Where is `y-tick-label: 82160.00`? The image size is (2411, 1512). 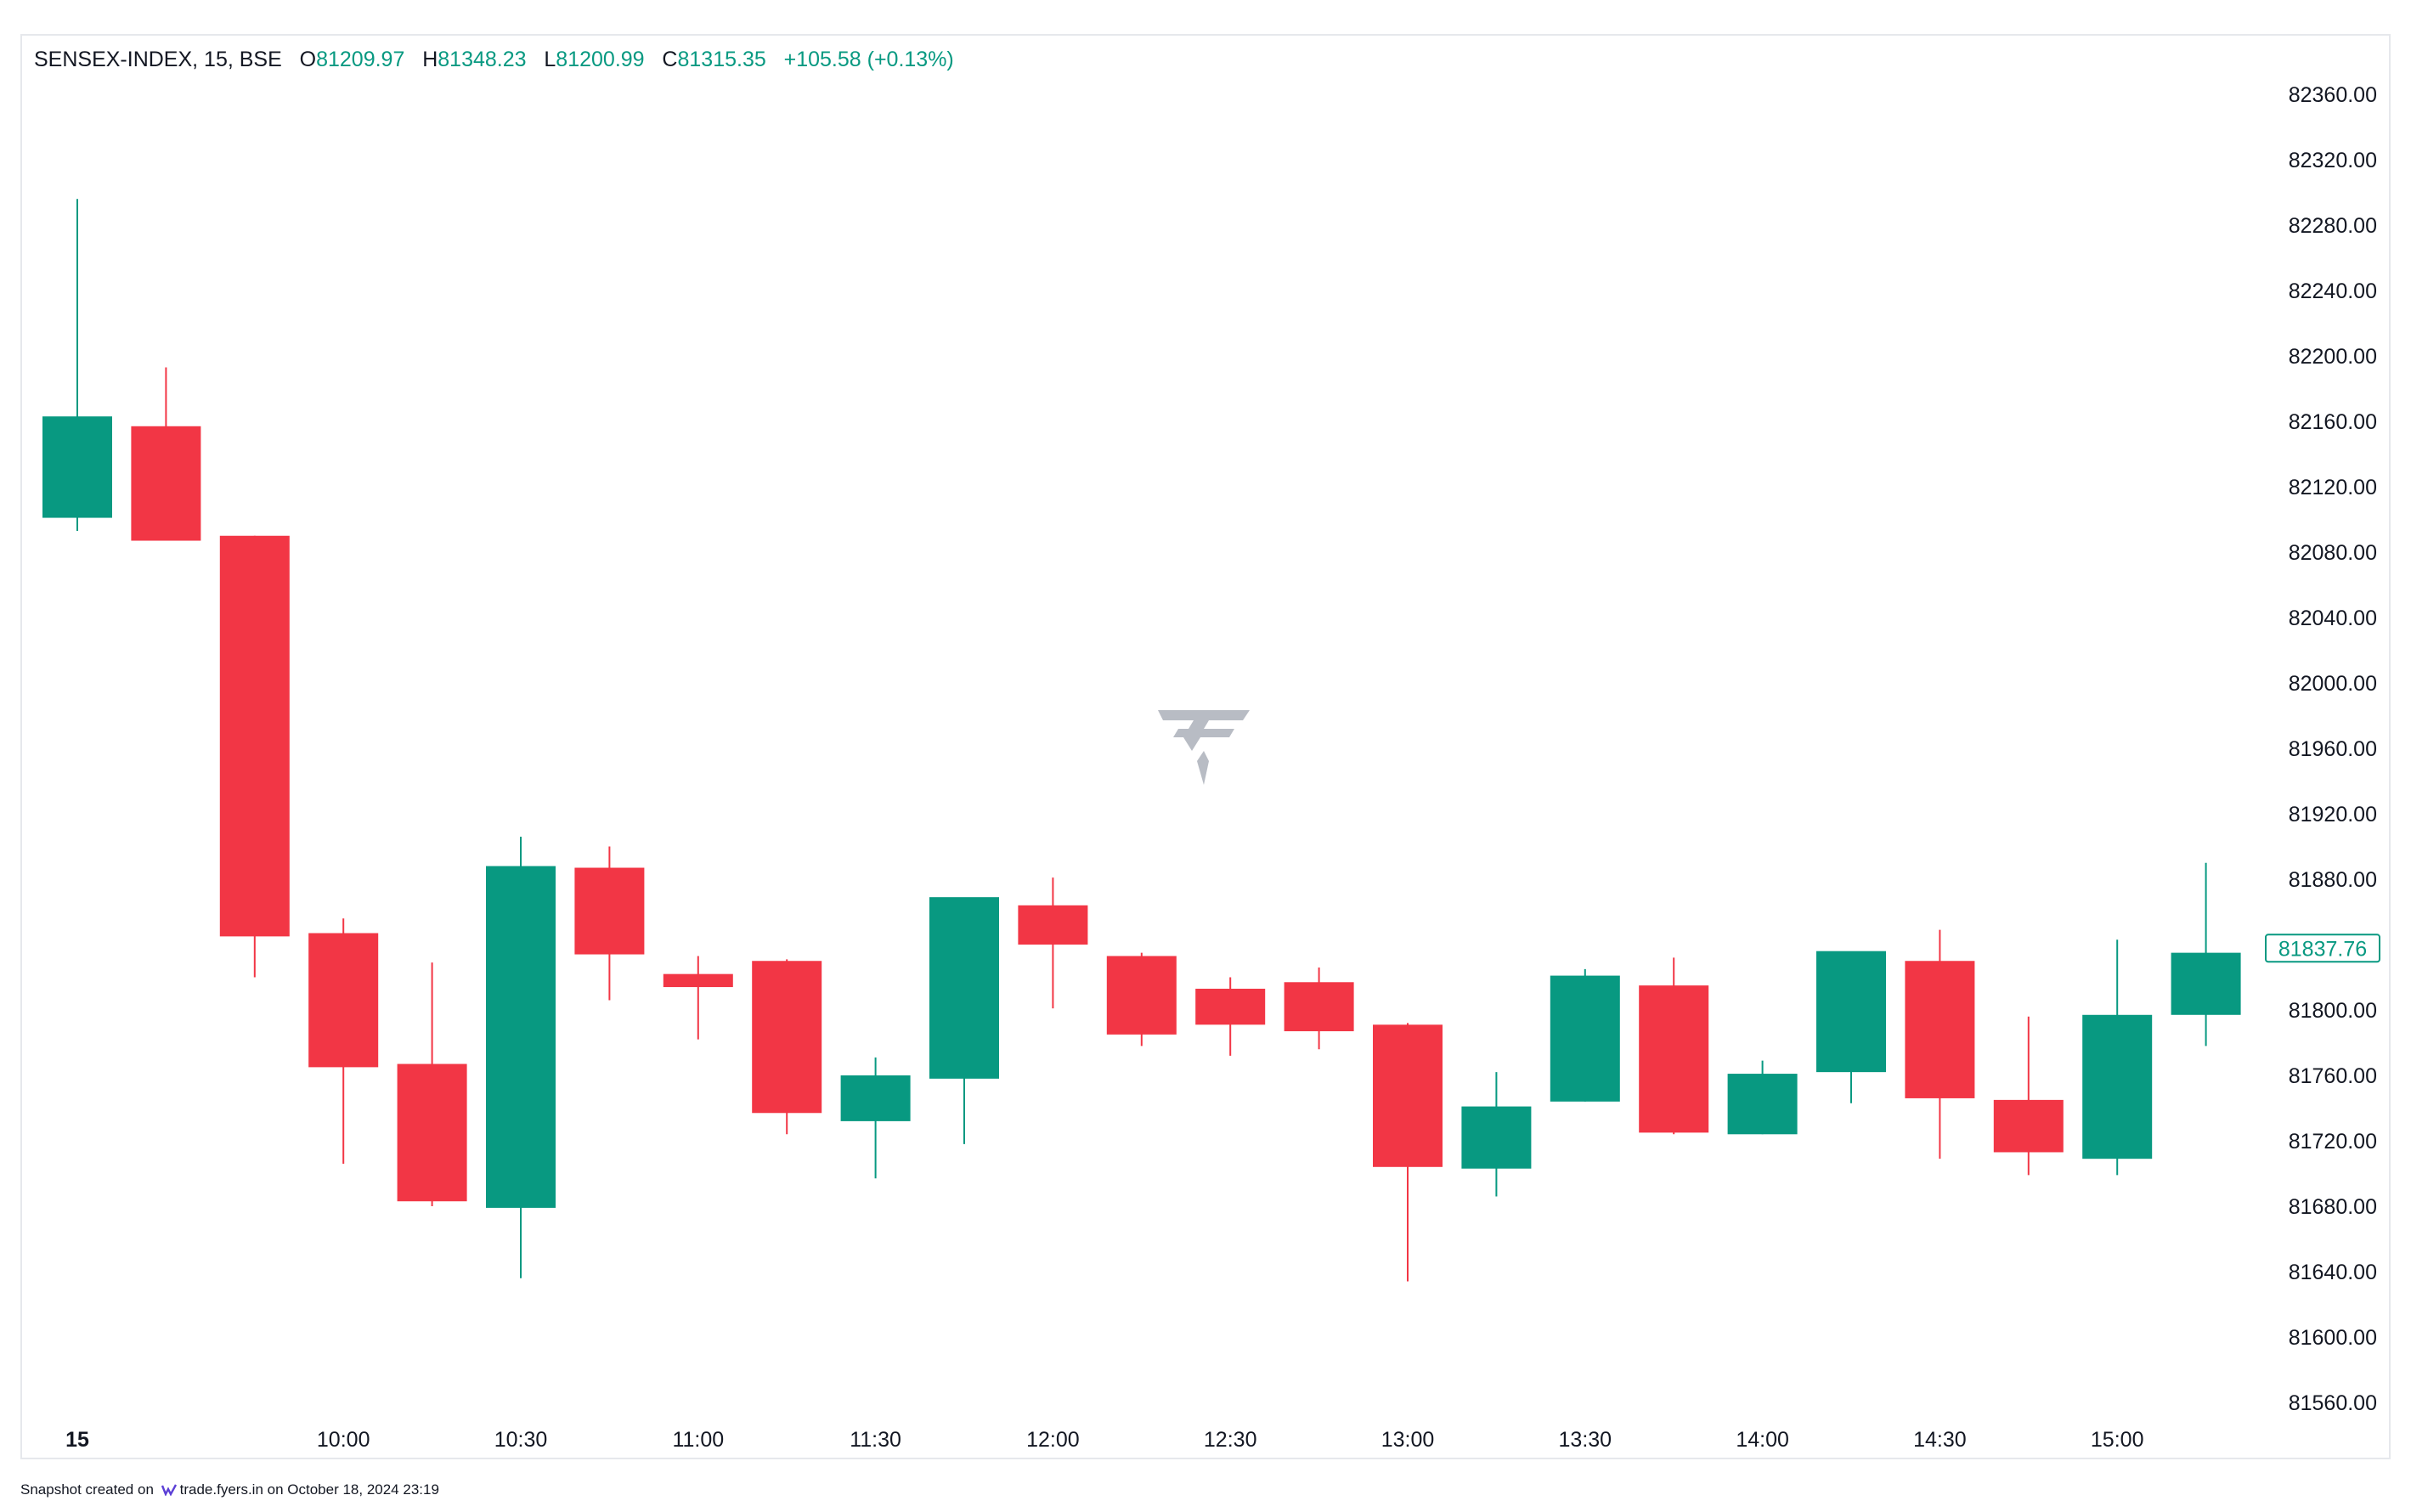
y-tick-label: 82160.00 is located at coordinates (2333, 422).